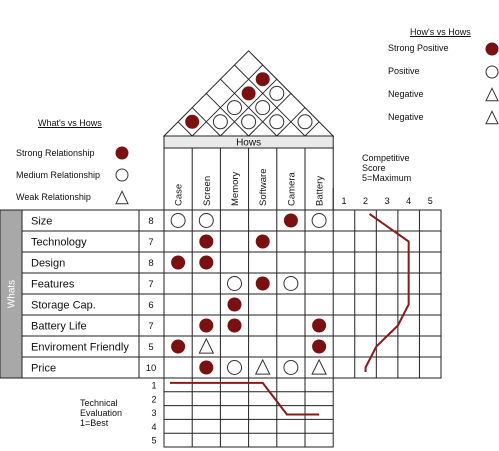 The height and width of the screenshot is (451, 499). What do you see at coordinates (430, 201) in the screenshot?
I see `competitive-scale-label: 5` at bounding box center [430, 201].